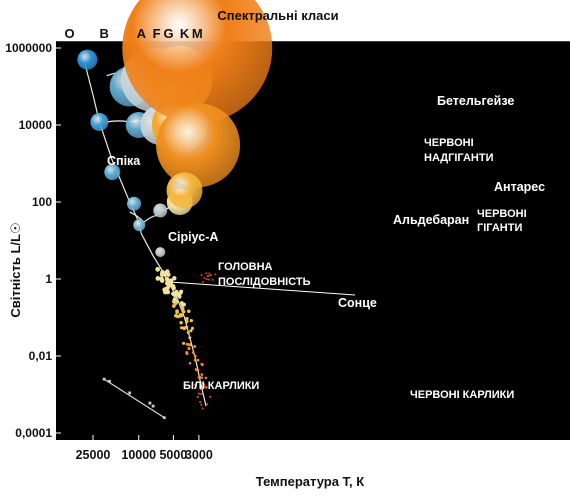 The height and width of the screenshot is (503, 570). Describe the element at coordinates (142, 33) in the screenshot. I see `spectral-class-label: A` at that location.